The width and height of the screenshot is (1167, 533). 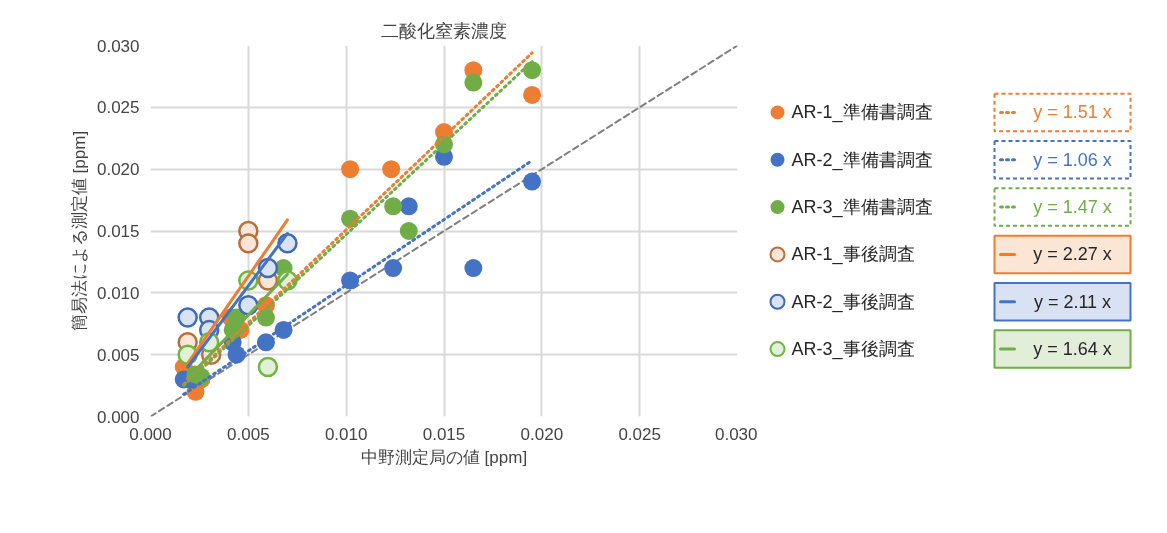 What do you see at coordinates (1072, 112) in the screenshot?
I see `legend-label: y = 1.51 x` at bounding box center [1072, 112].